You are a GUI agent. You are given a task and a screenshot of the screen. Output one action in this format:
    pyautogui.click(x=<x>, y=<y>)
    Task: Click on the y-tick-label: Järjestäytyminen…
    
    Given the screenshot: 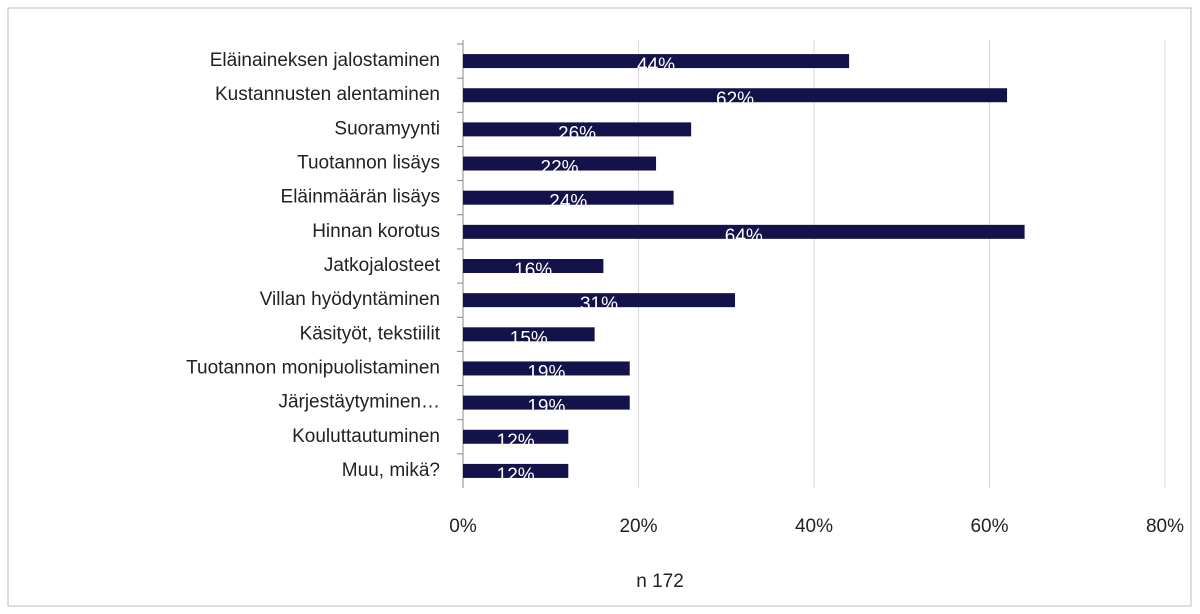 What is the action you would take?
    pyautogui.click(x=359, y=402)
    